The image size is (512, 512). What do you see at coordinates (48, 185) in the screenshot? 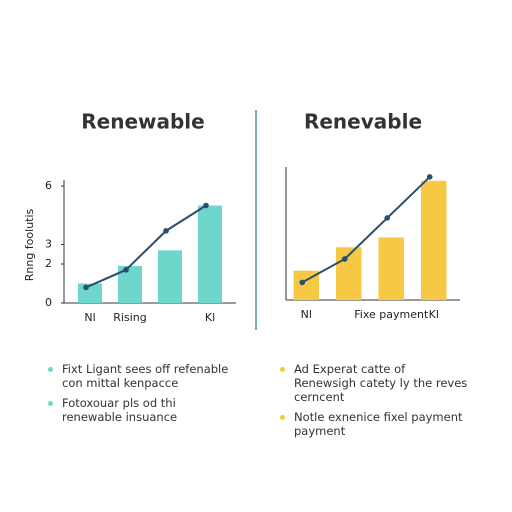
I see `y-tick-label: 6` at bounding box center [48, 185].